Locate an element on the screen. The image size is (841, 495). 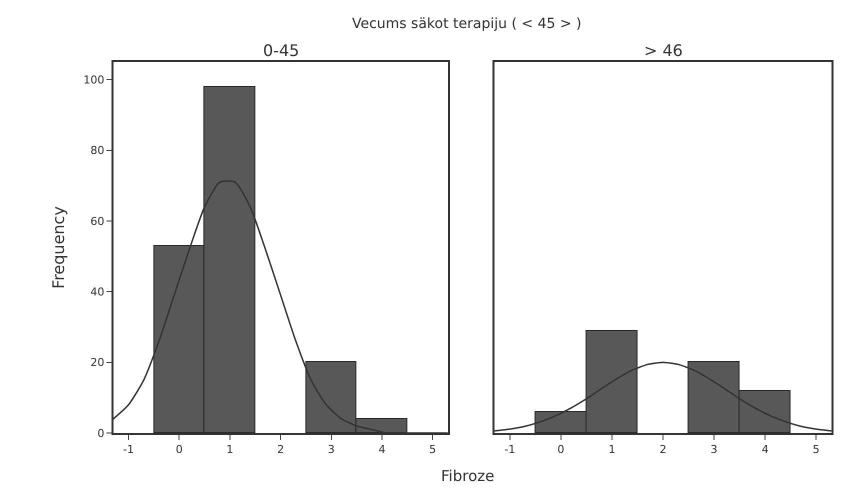
y-tick-label: 100 is located at coordinates (93, 80).